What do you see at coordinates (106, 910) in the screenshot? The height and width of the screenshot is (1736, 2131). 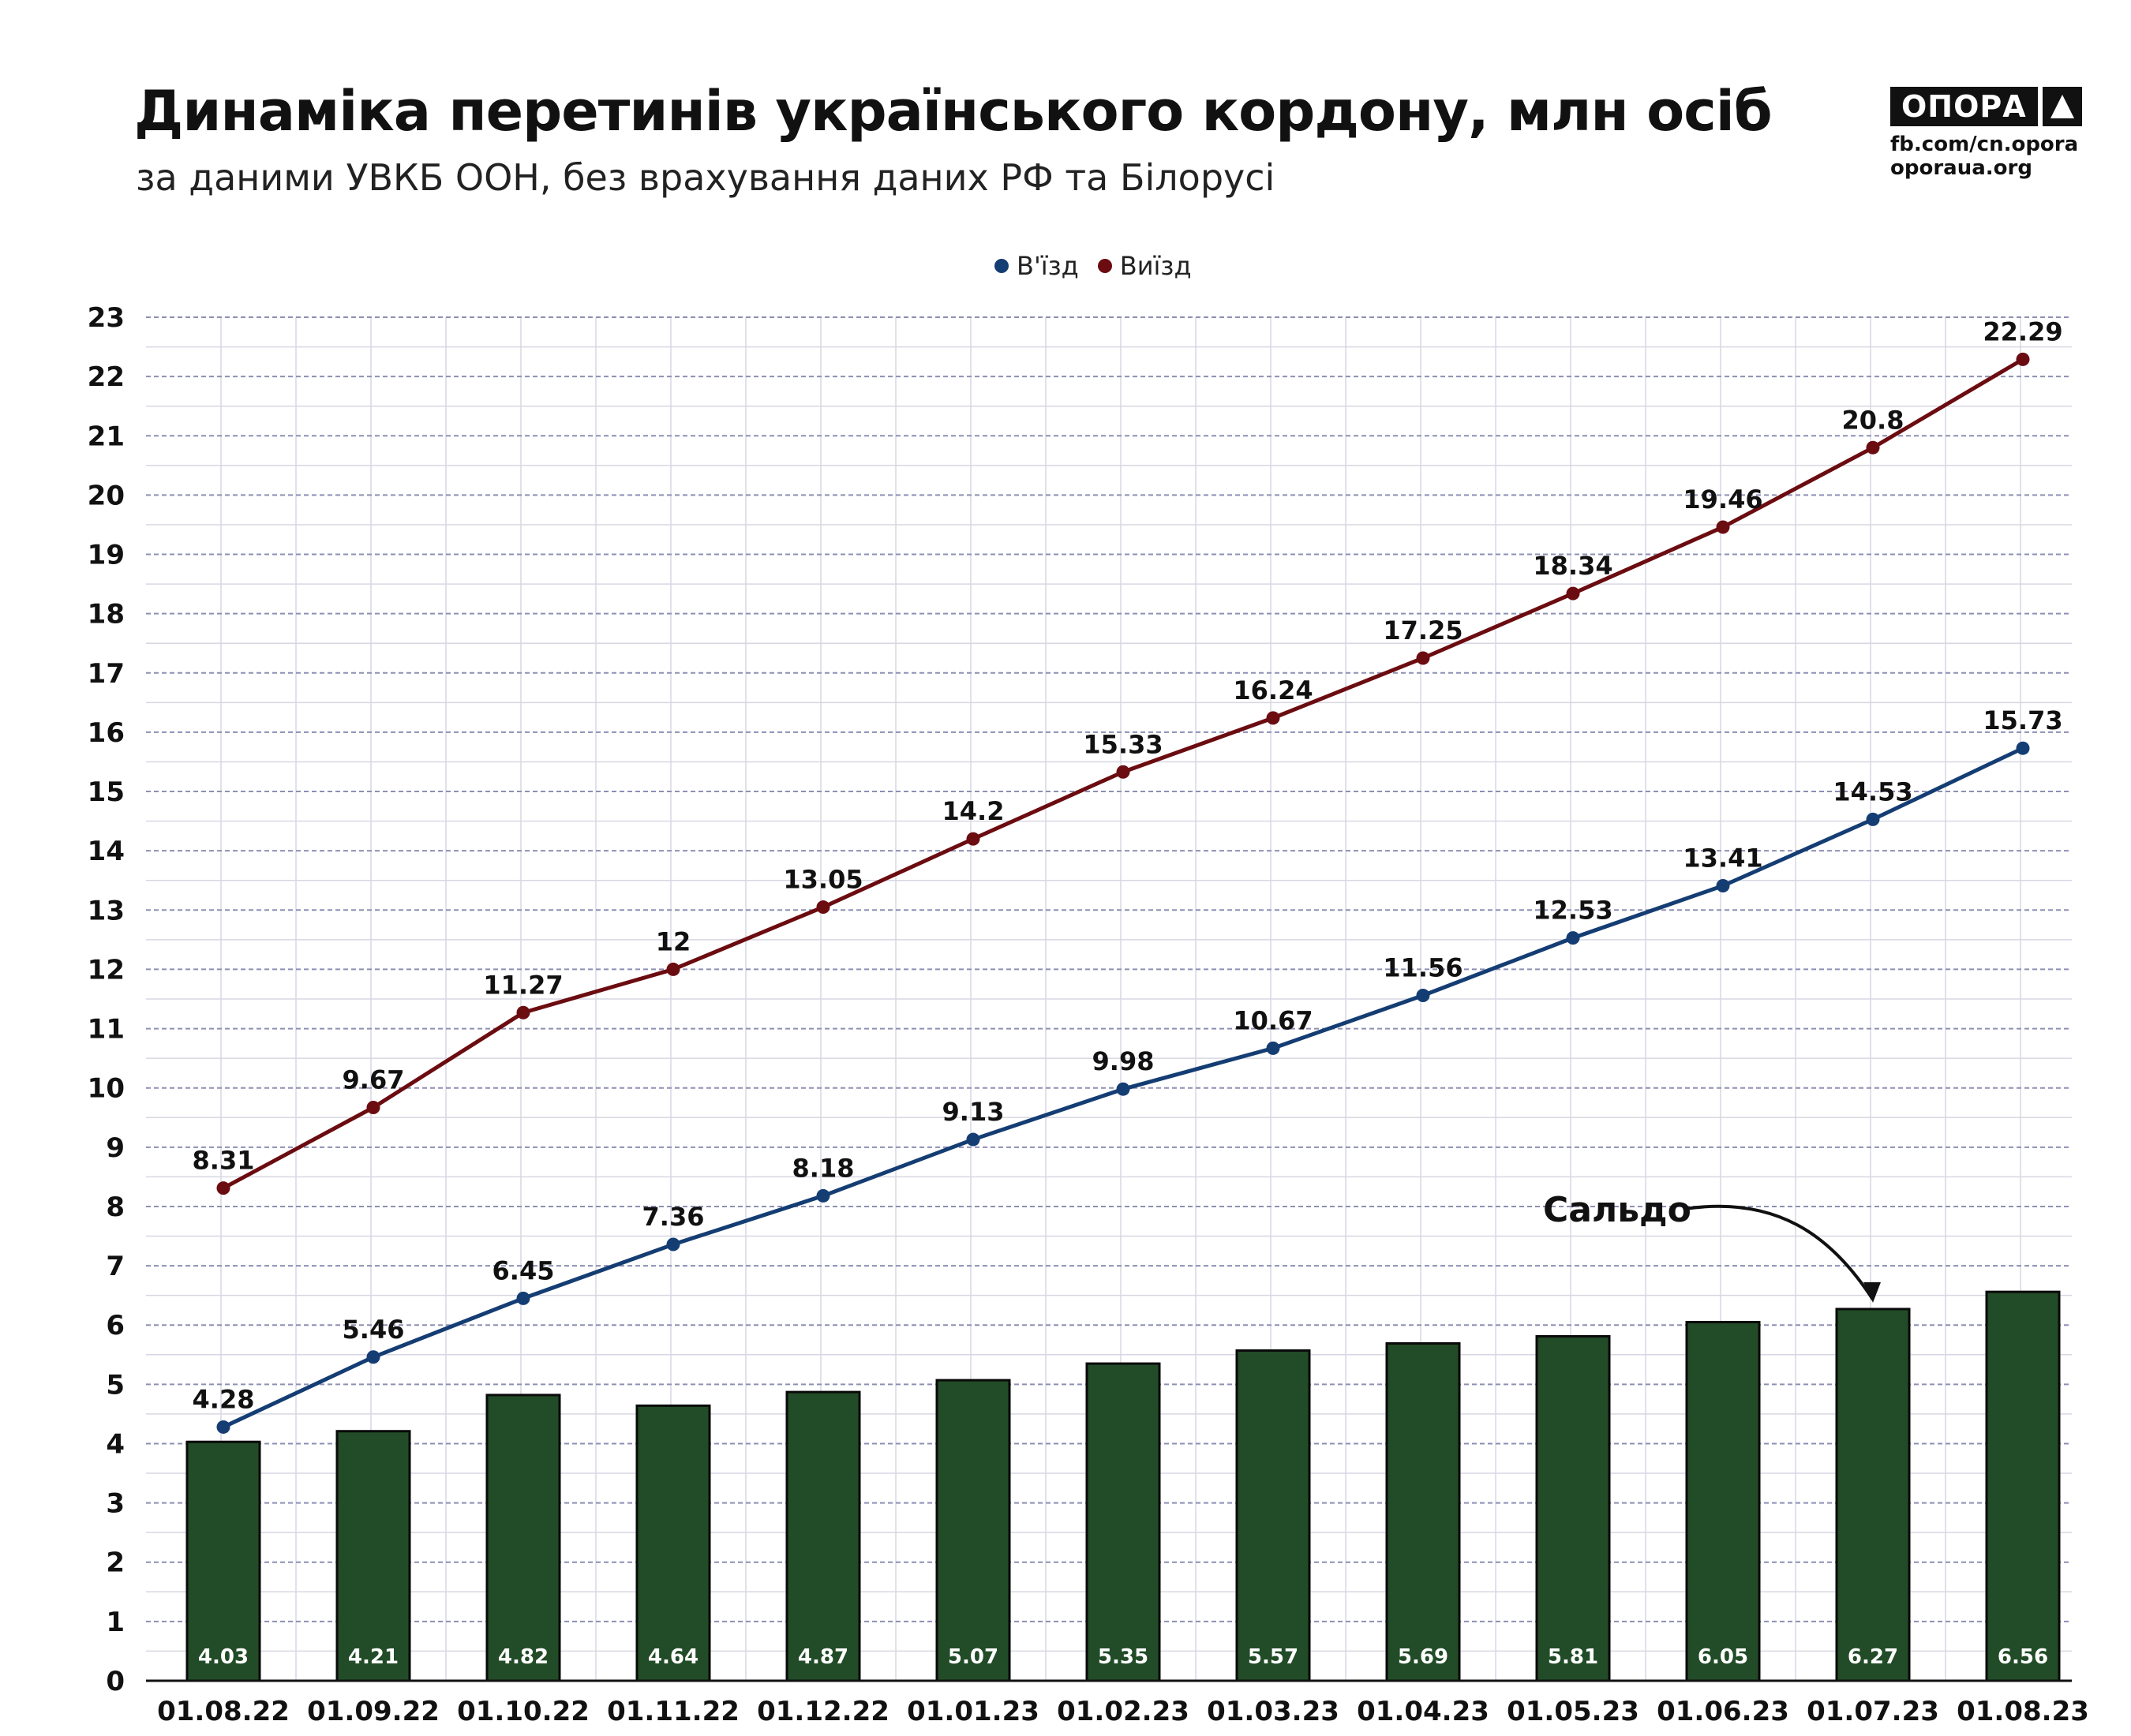 I see `y-tick-label: 13` at bounding box center [106, 910].